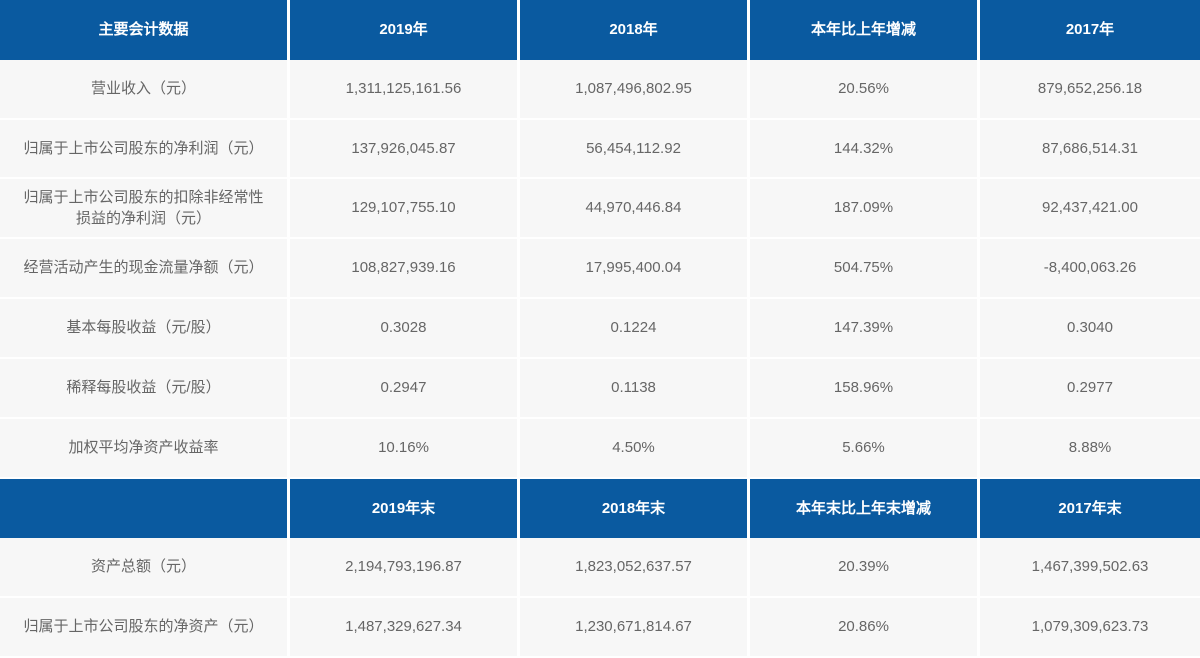 The height and width of the screenshot is (658, 1200). What do you see at coordinates (405, 88) in the screenshot?
I see `value-cell: 1,311,125,161.56` at bounding box center [405, 88].